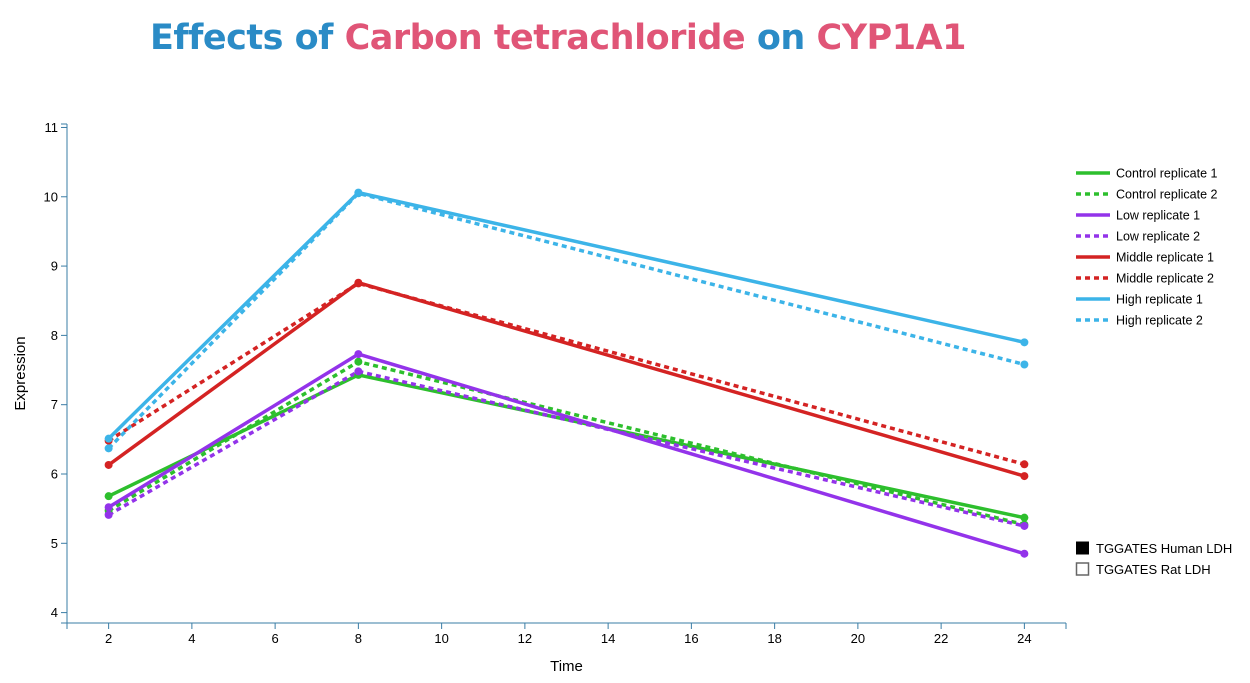 The width and height of the screenshot is (1250, 683). What do you see at coordinates (191, 638) in the screenshot?
I see `x-tick-label: 4` at bounding box center [191, 638].